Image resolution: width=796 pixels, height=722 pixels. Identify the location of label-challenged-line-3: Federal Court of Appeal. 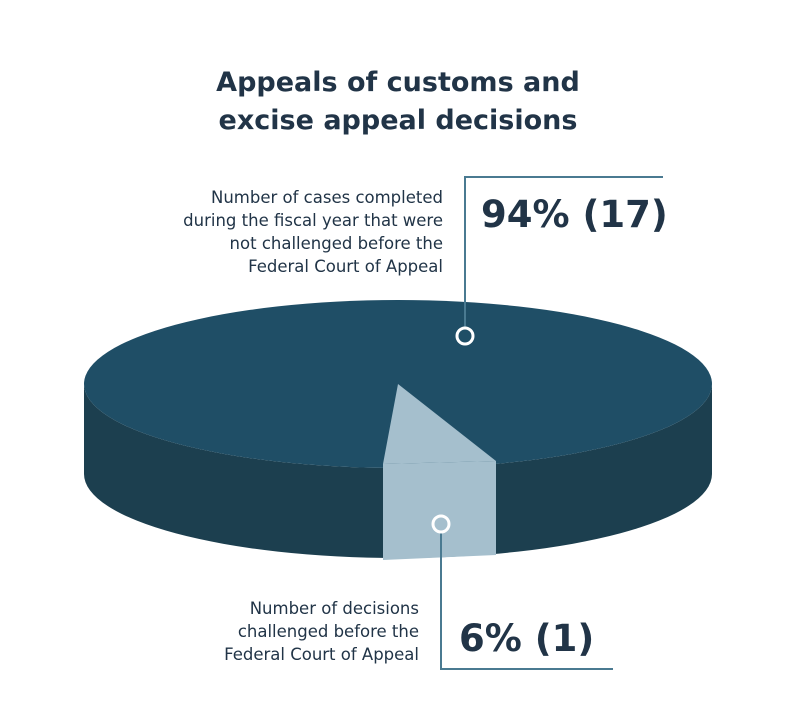
(321, 654).